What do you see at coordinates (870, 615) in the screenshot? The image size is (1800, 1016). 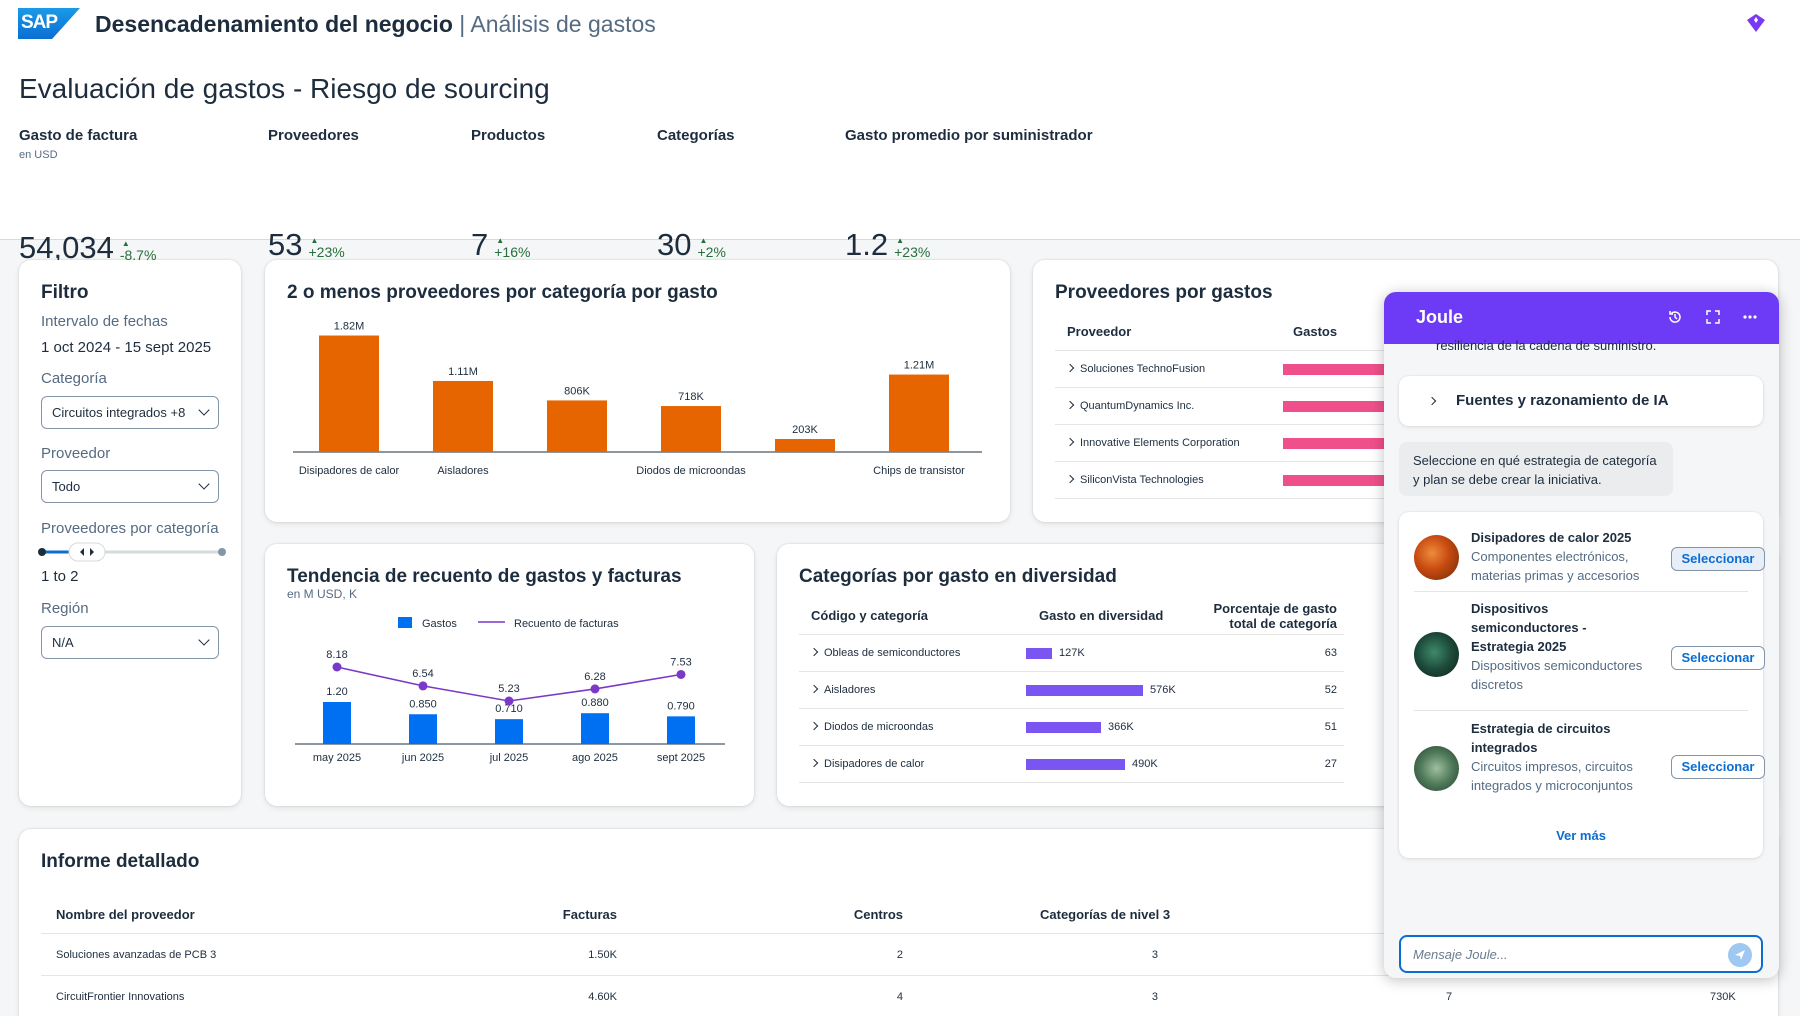 I see `column-header-code-category: Código y categoría` at bounding box center [870, 615].